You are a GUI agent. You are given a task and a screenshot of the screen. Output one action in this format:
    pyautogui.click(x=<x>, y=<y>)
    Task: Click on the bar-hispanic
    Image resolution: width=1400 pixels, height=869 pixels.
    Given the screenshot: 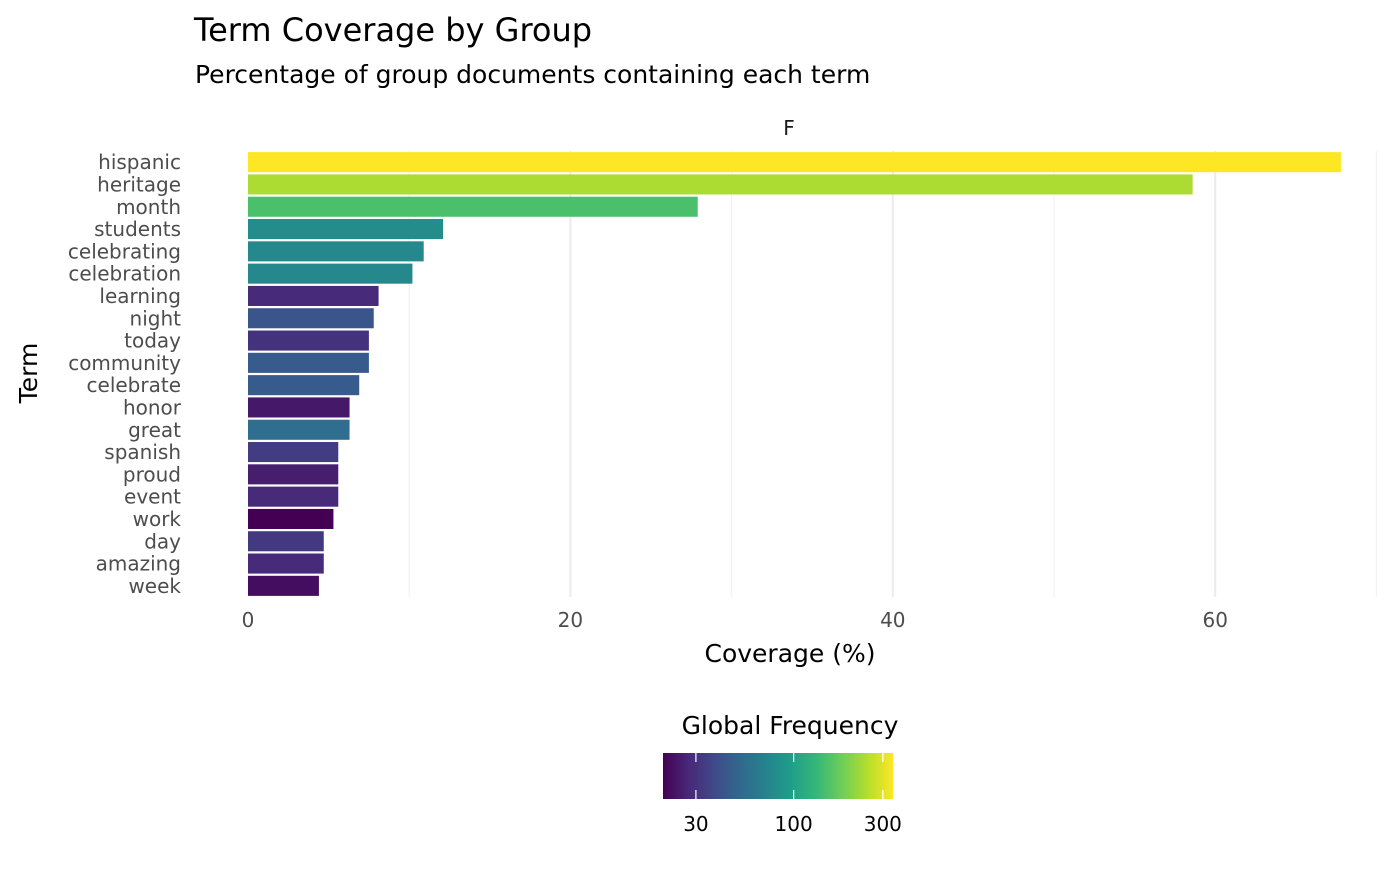 What is the action you would take?
    pyautogui.click(x=794, y=162)
    